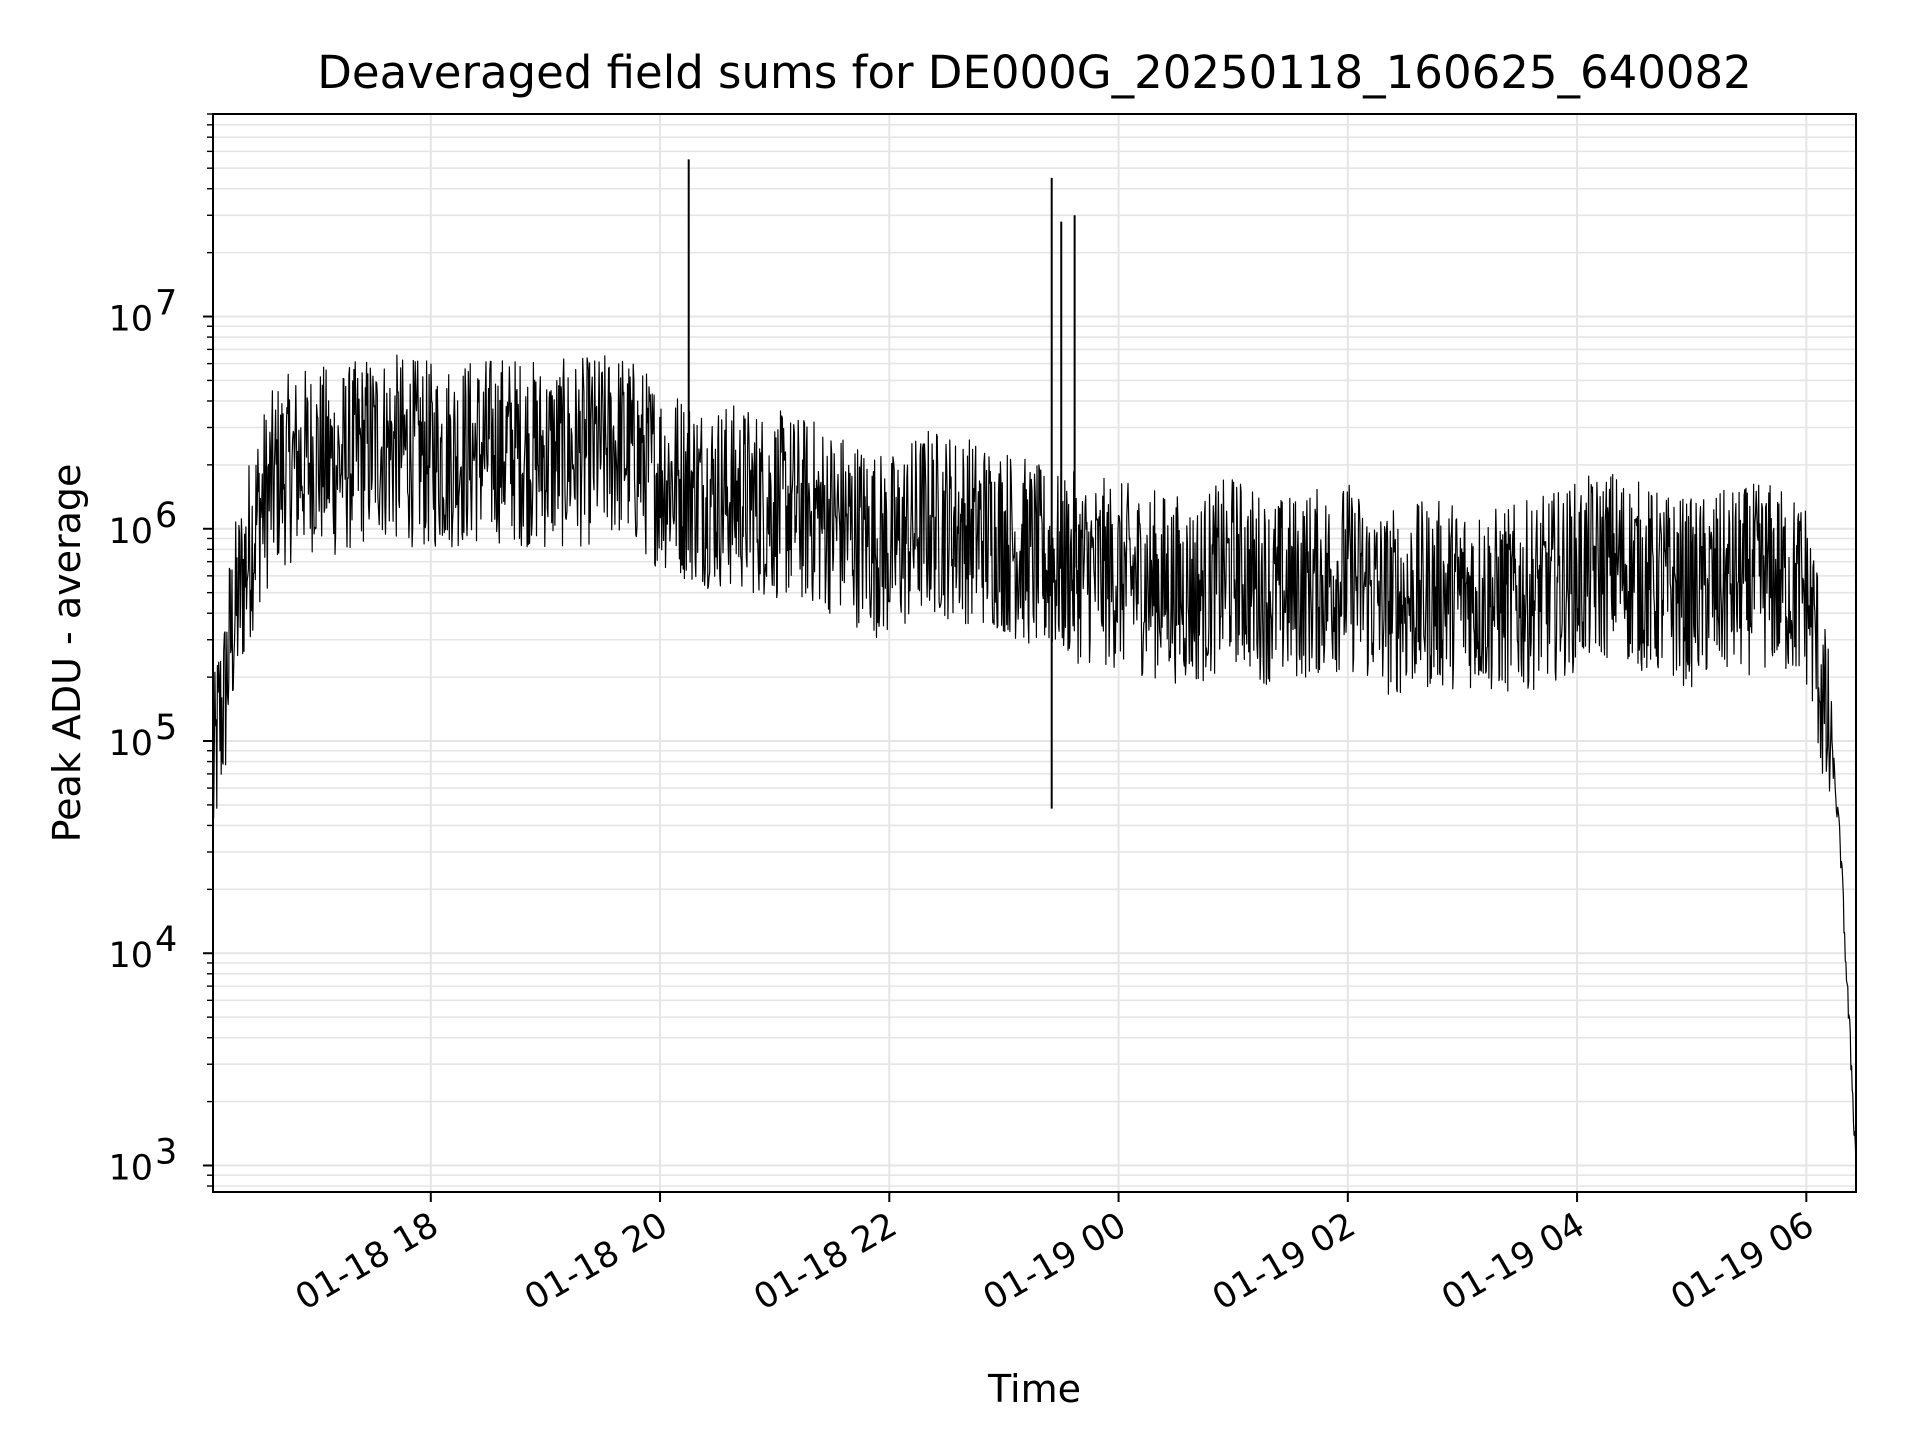 The height and width of the screenshot is (1440, 1920). What do you see at coordinates (166, 940) in the screenshot?
I see `y-tick-exponent: 4` at bounding box center [166, 940].